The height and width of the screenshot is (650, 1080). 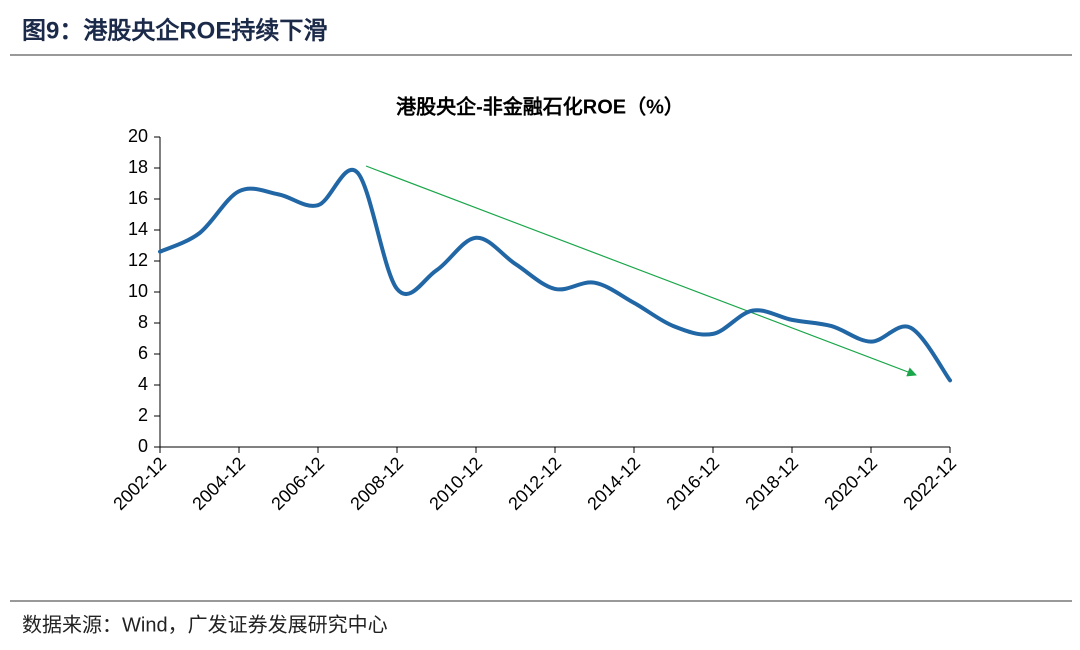 What do you see at coordinates (540, 106) in the screenshot?
I see `chart-title: 港股央企-非金融石化ROE（%）` at bounding box center [540, 106].